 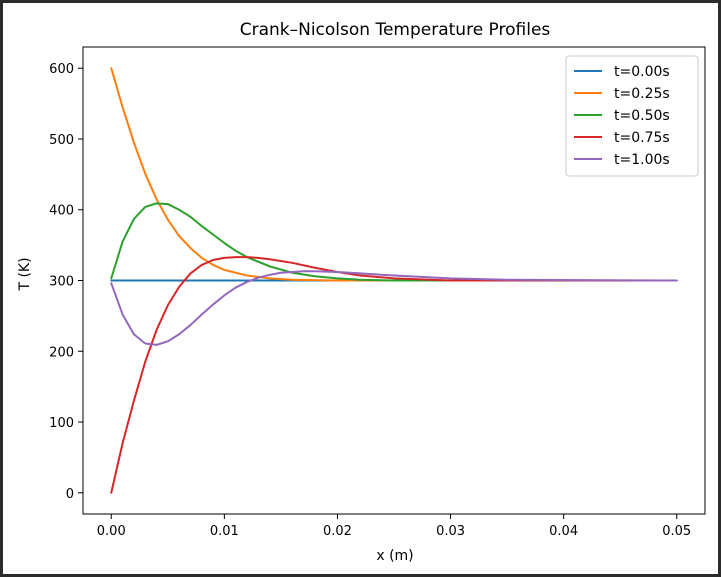 I want to click on y-tick-label: 500, so click(x=61, y=140).